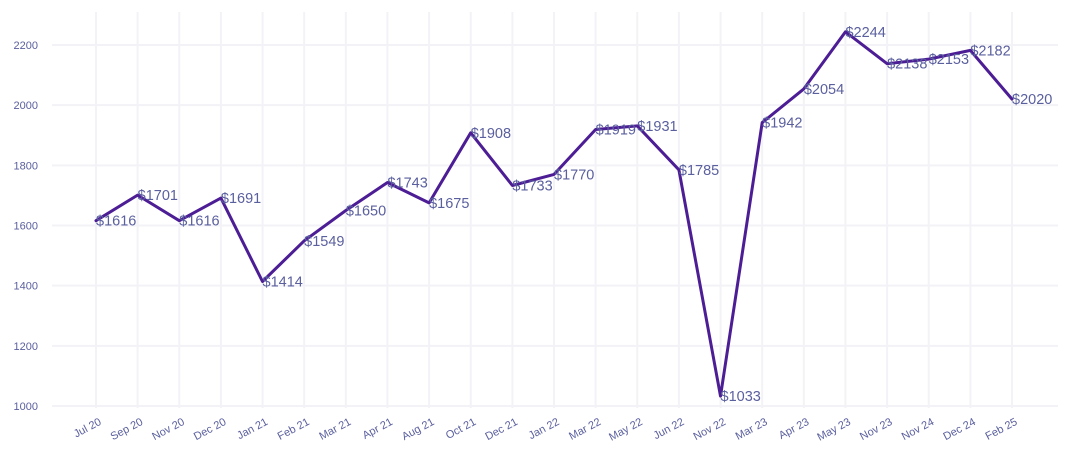 Image resolution: width=1070 pixels, height=465 pixels. What do you see at coordinates (491, 134) in the screenshot?
I see `data-label: $1908` at bounding box center [491, 134].